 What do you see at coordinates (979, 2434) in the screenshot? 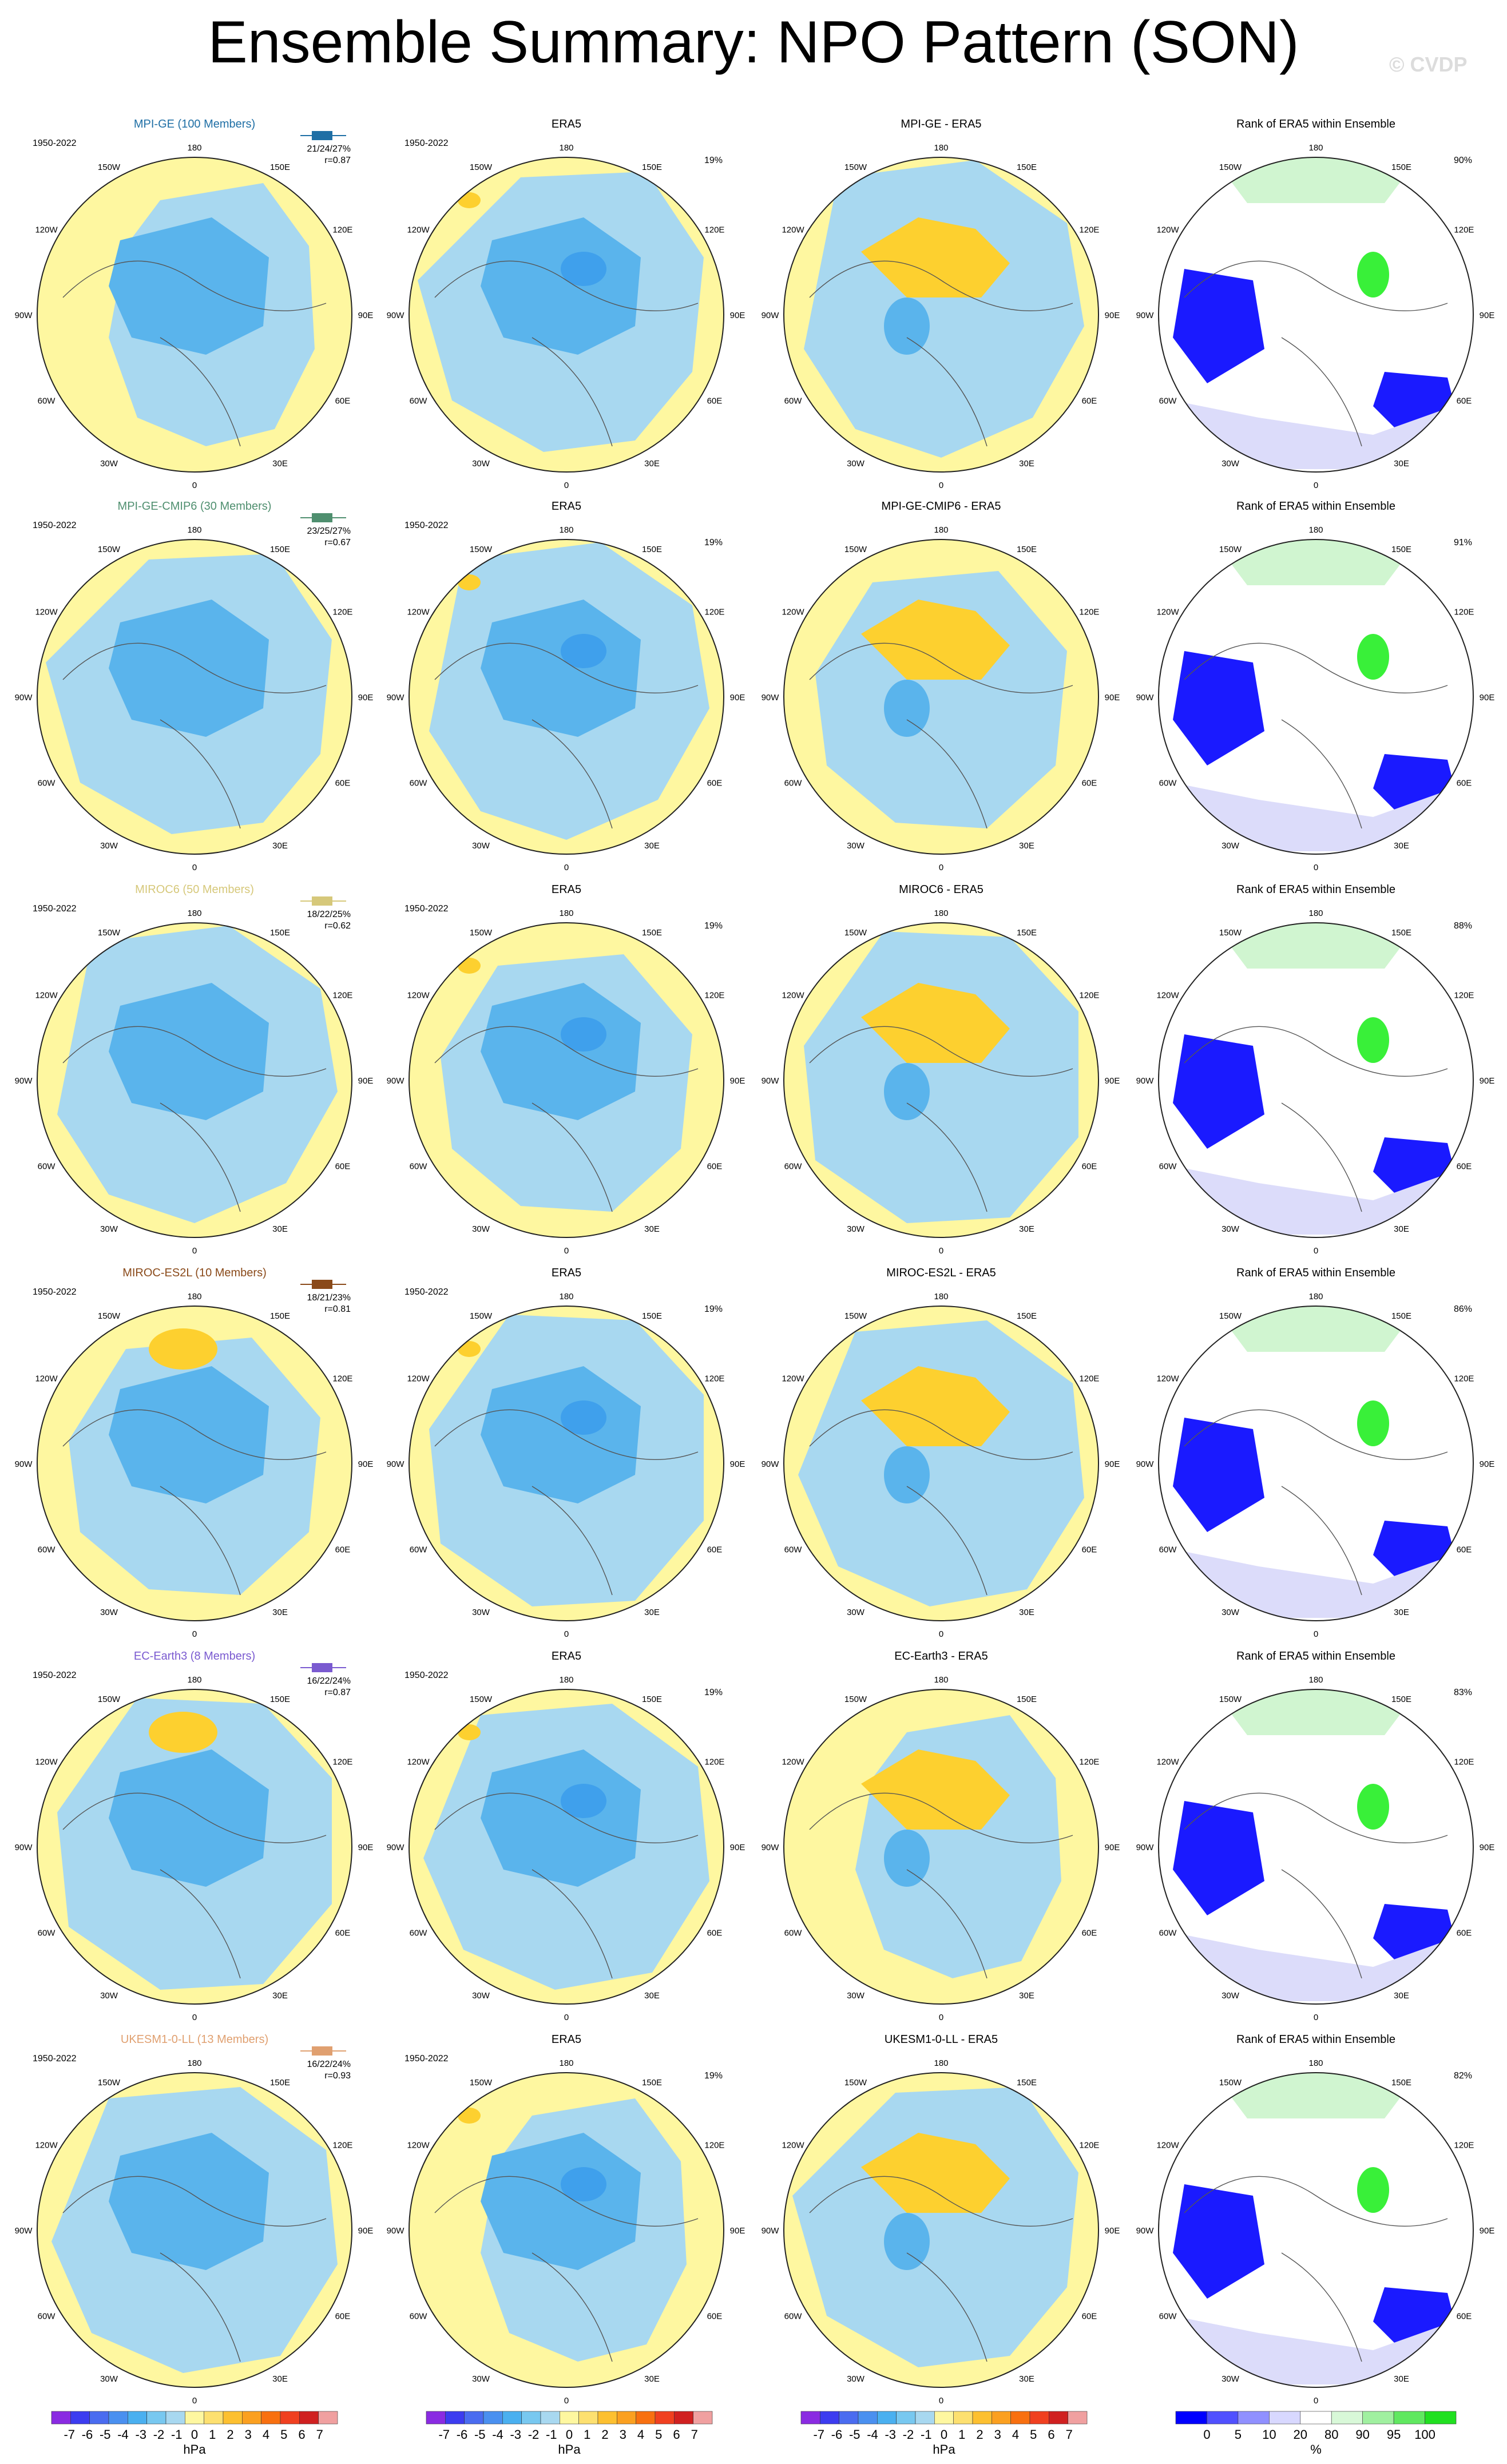
I see `colorbar-tick-label: 2` at bounding box center [979, 2434].